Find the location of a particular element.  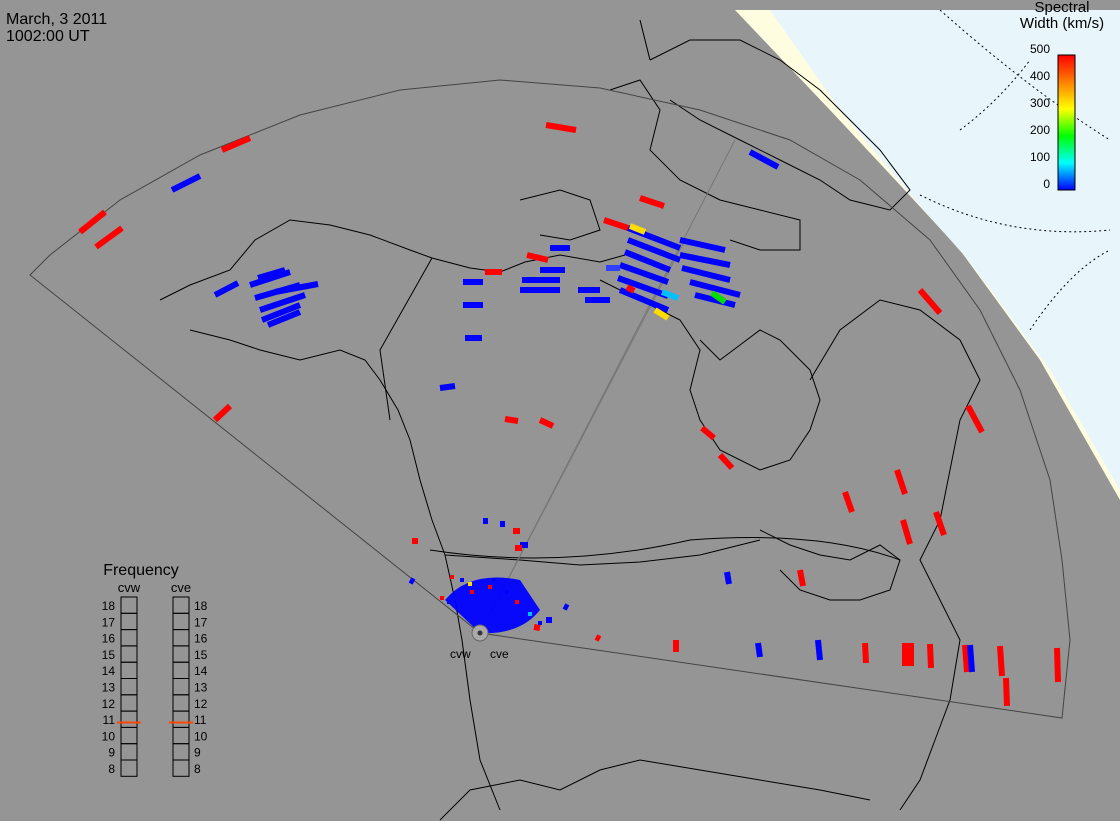

frequency-cell-east is located at coordinates (181, 768).